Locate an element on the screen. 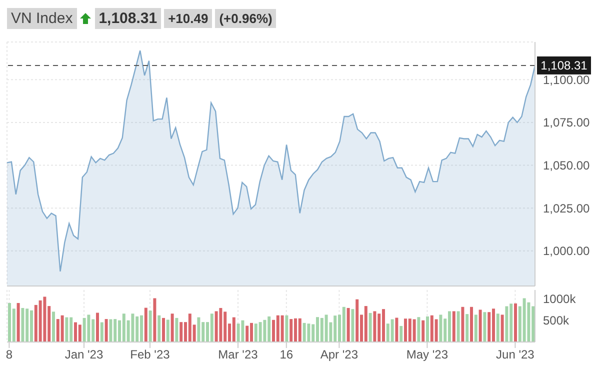 The width and height of the screenshot is (600, 381). y-tick-label: 1,025.00 is located at coordinates (566, 208).